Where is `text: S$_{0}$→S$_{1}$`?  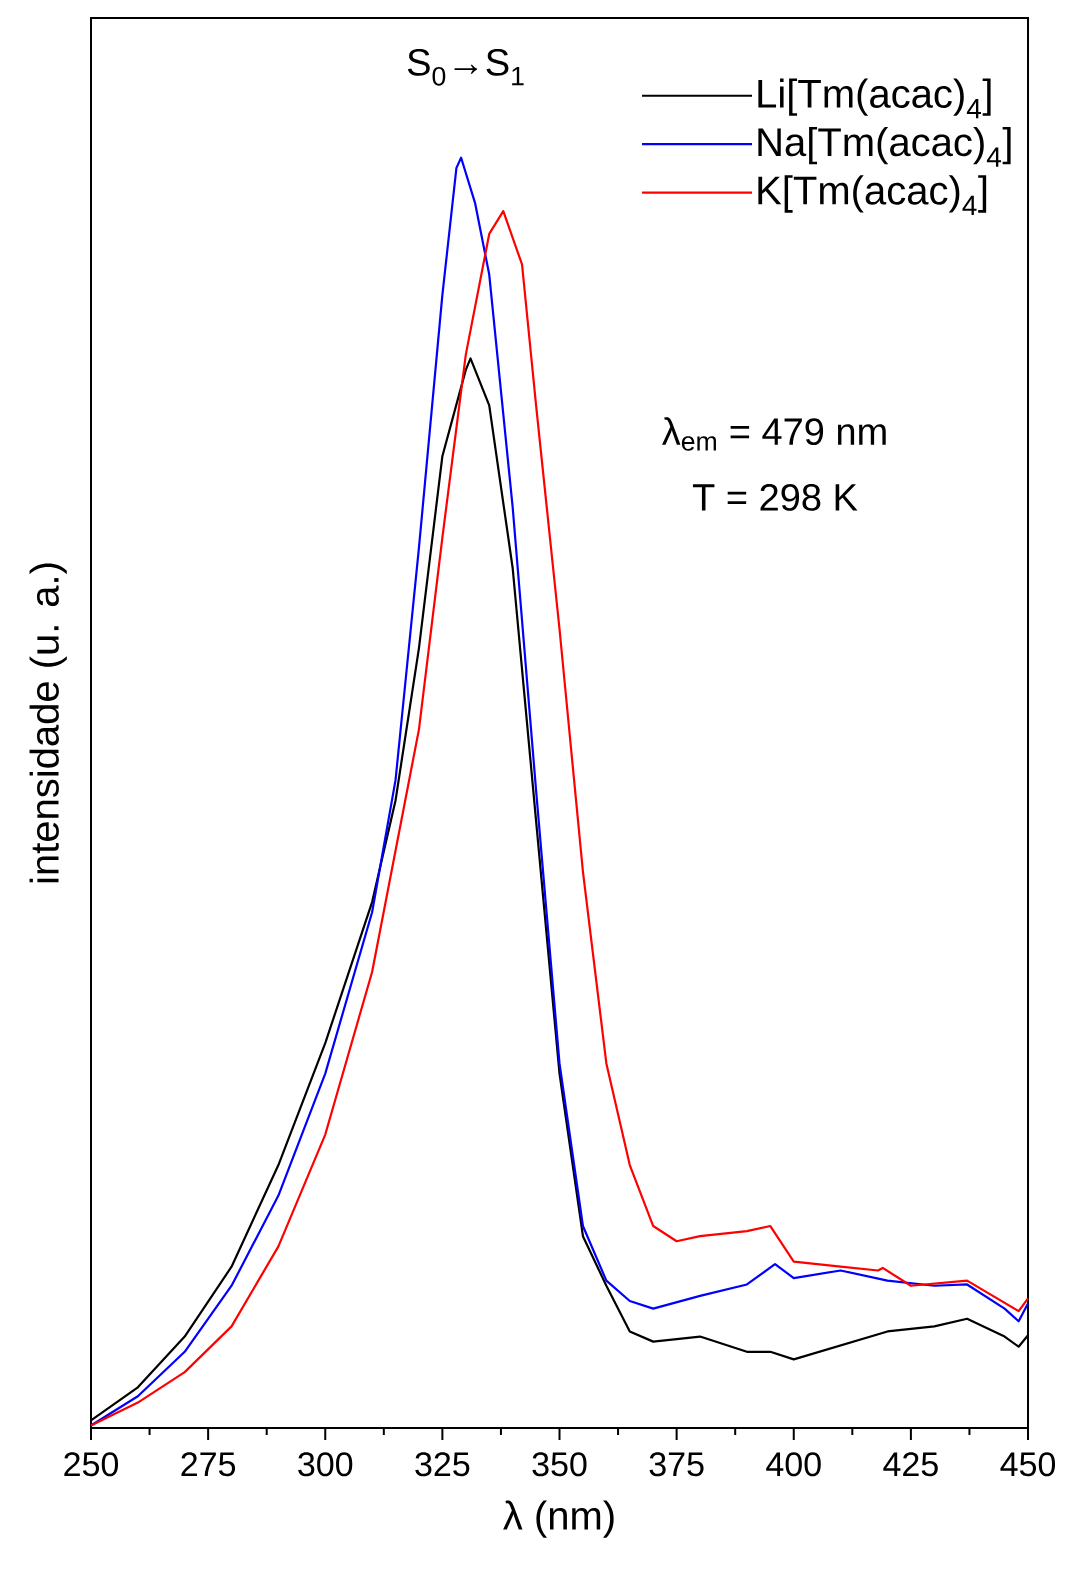
text: S$_{0}$→S$_{1}$ is located at coordinates (465, 67).